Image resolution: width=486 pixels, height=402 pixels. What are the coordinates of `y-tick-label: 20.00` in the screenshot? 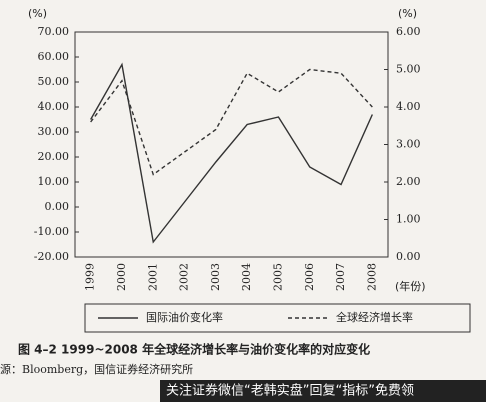 It's located at (54, 156).